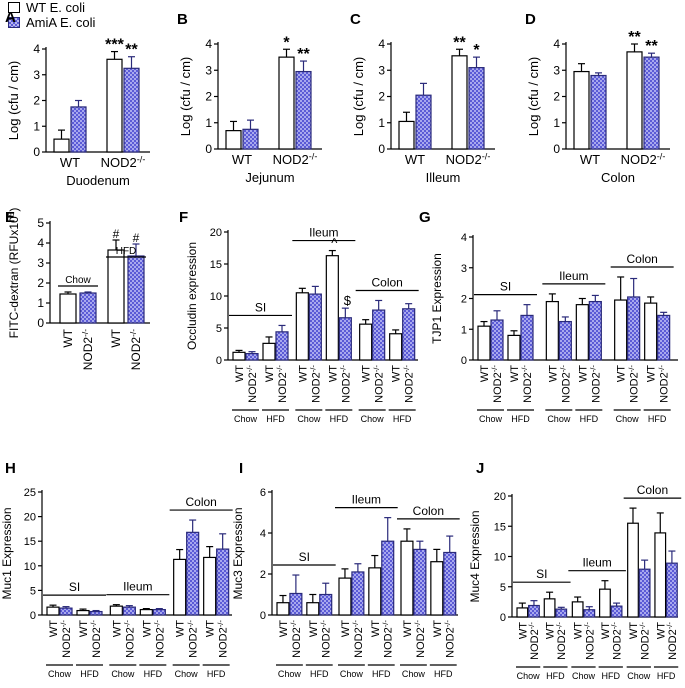 This screenshot has height=688, width=685. Describe the element at coordinates (233, 140) in the screenshot. I see `bar-B-WT-wt` at that location.